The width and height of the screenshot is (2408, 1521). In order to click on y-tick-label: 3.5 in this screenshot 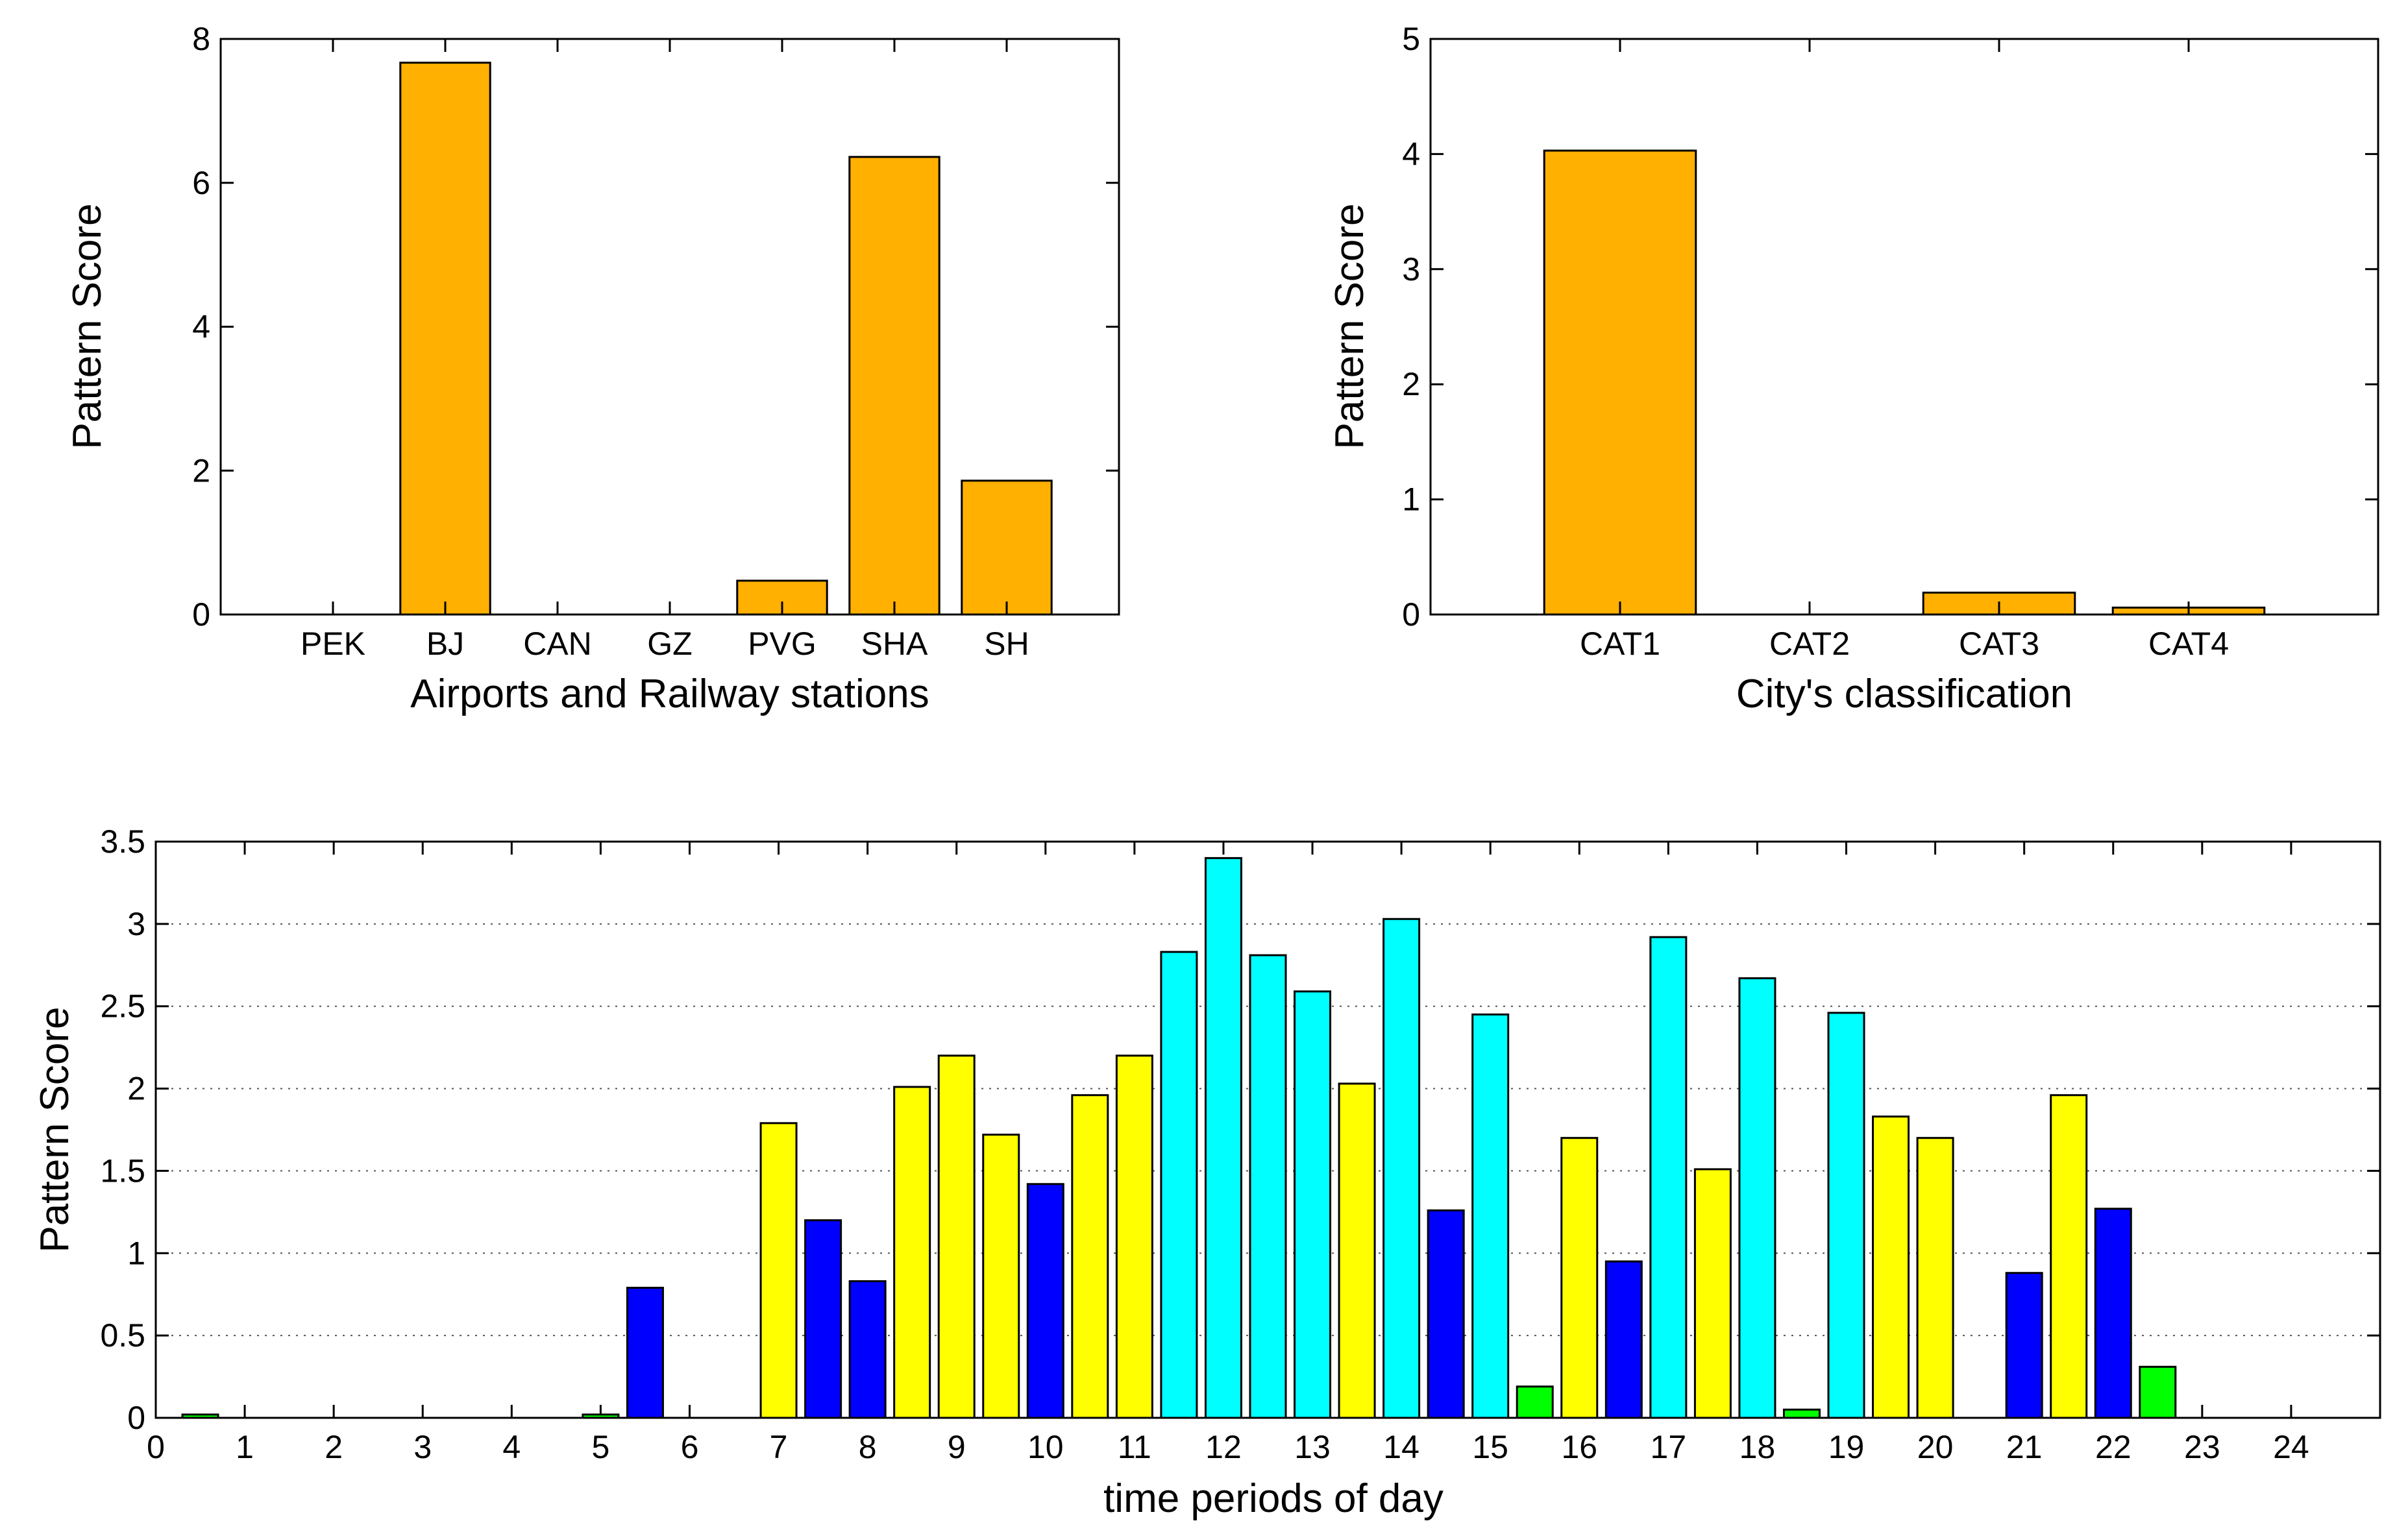, I will do `click(122, 841)`.